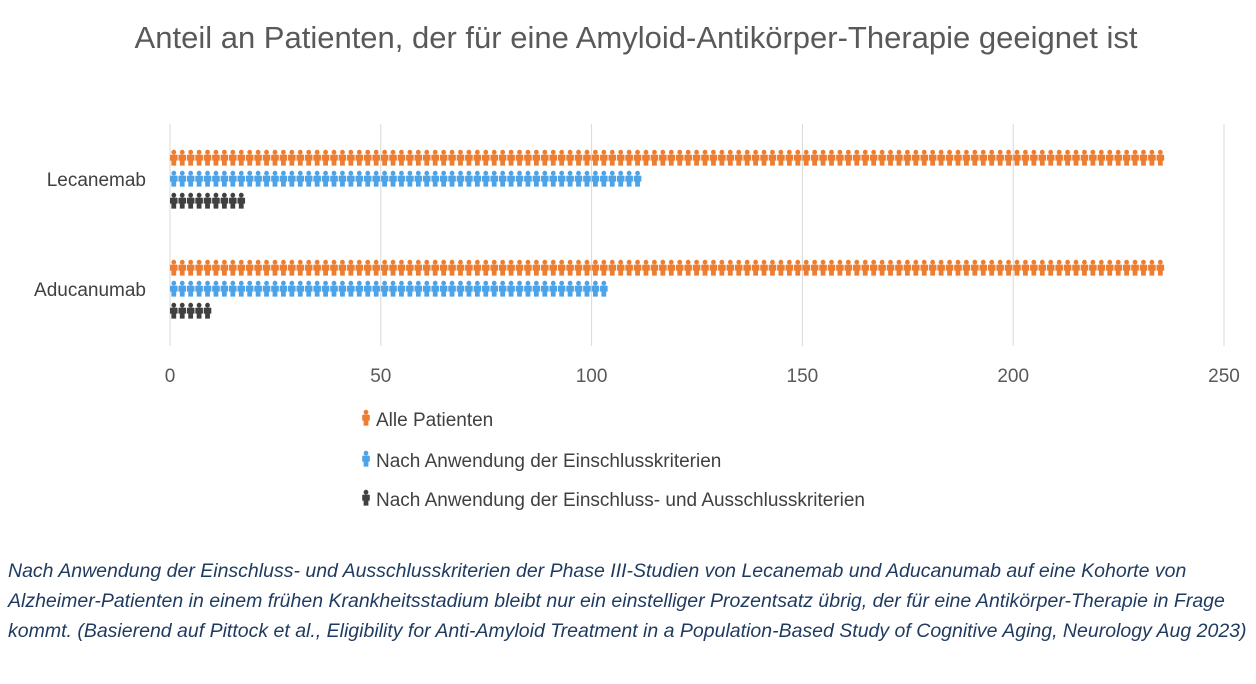  What do you see at coordinates (702, 376) in the screenshot?
I see `x-axis: 0 50 100 150 200 250` at bounding box center [702, 376].